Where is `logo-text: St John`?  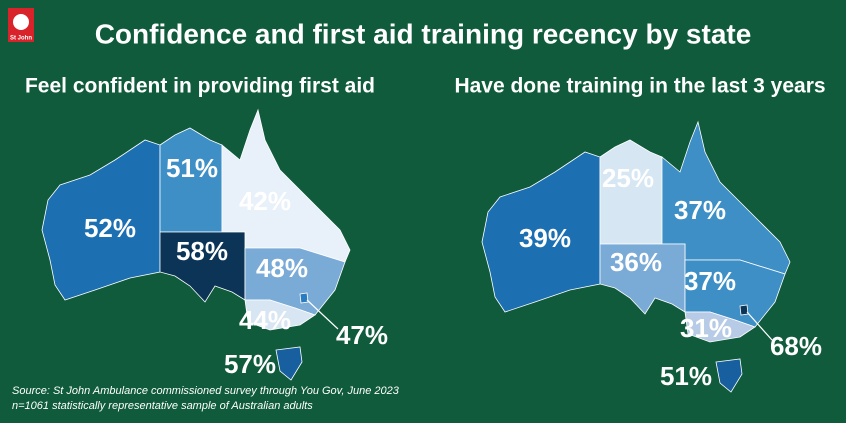 logo-text: St John is located at coordinates (21, 39).